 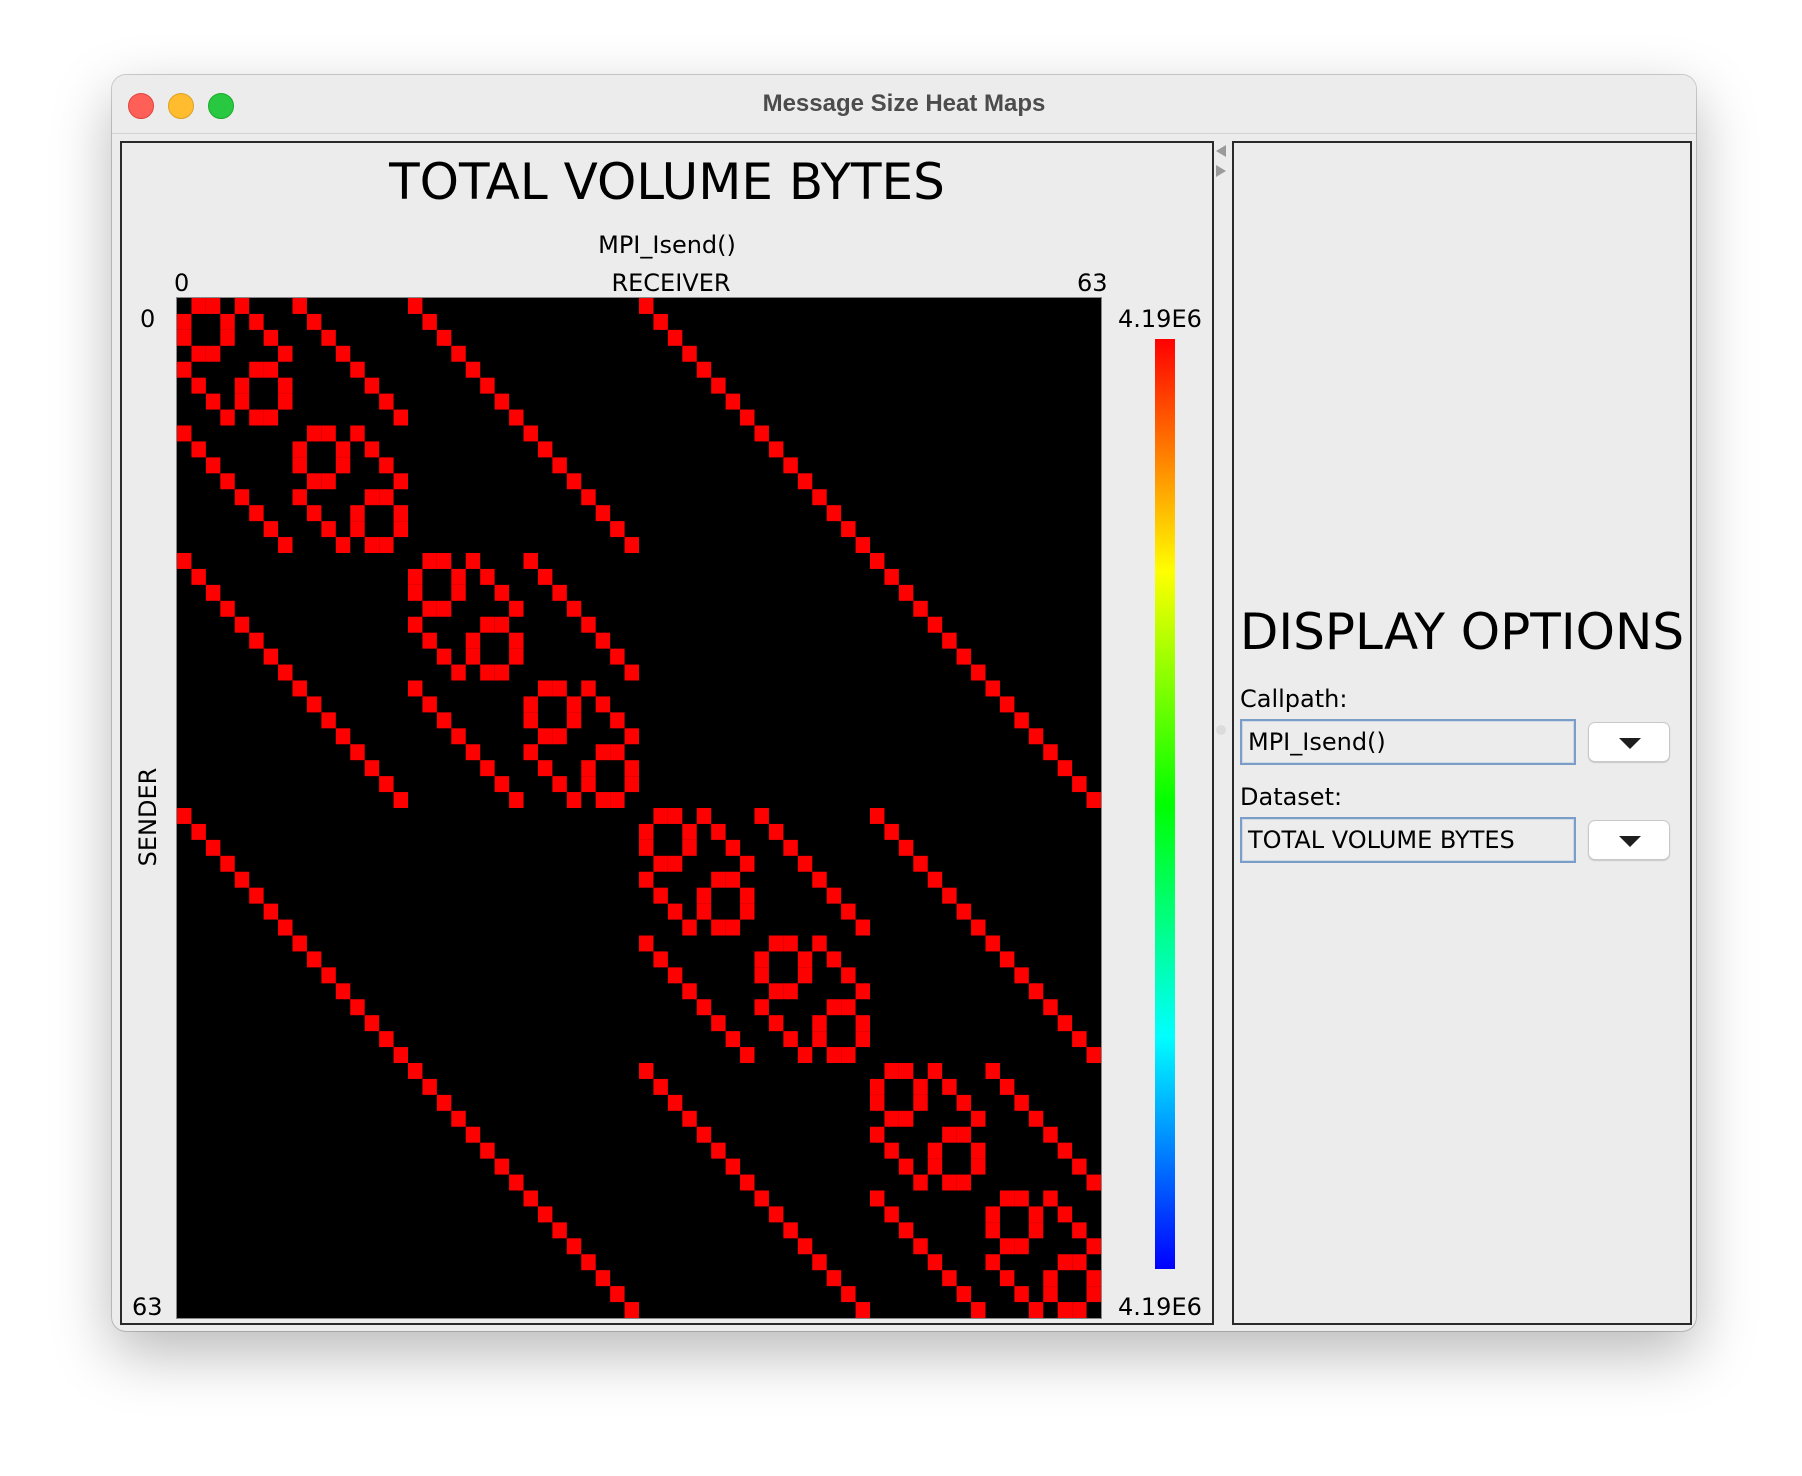 What do you see at coordinates (221, 106) in the screenshot?
I see `zoom-window-button` at bounding box center [221, 106].